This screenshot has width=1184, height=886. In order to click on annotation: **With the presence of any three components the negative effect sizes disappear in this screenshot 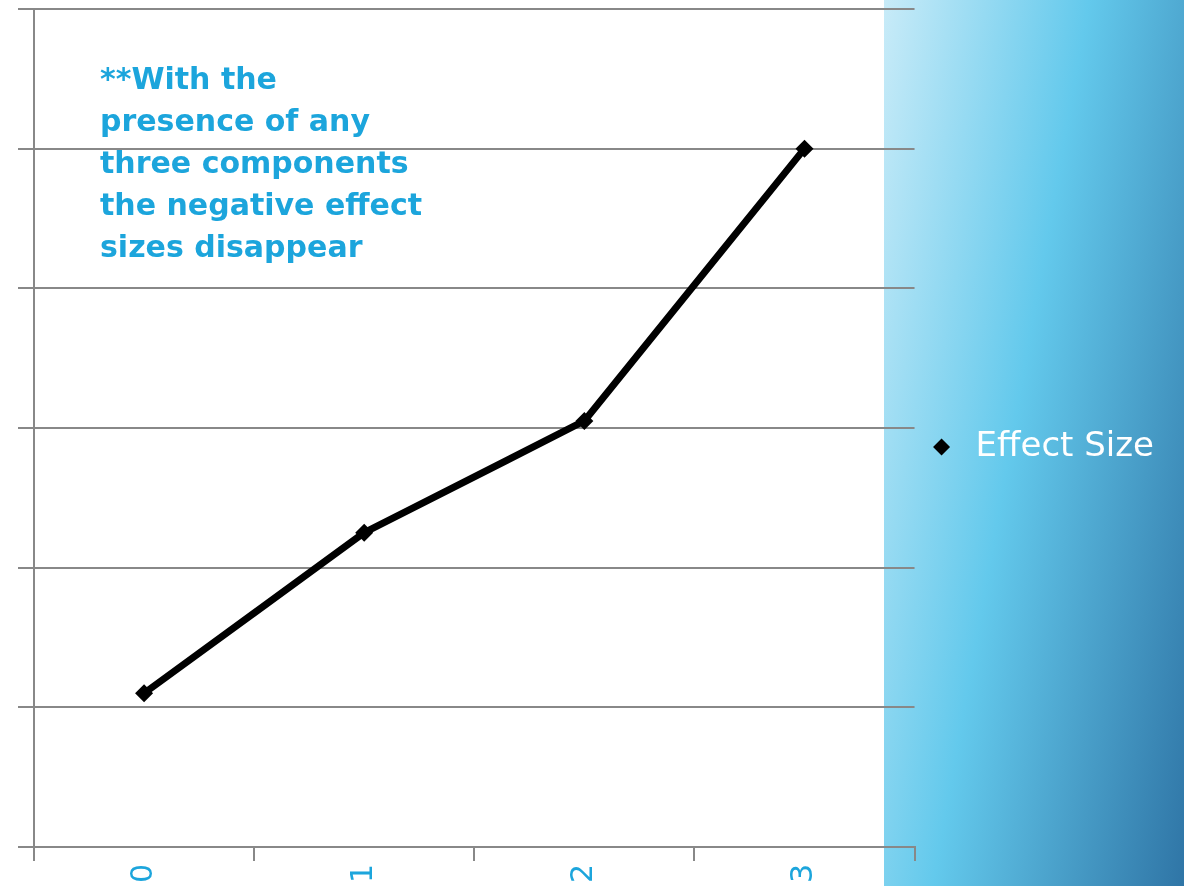, I will do `click(261, 163)`.